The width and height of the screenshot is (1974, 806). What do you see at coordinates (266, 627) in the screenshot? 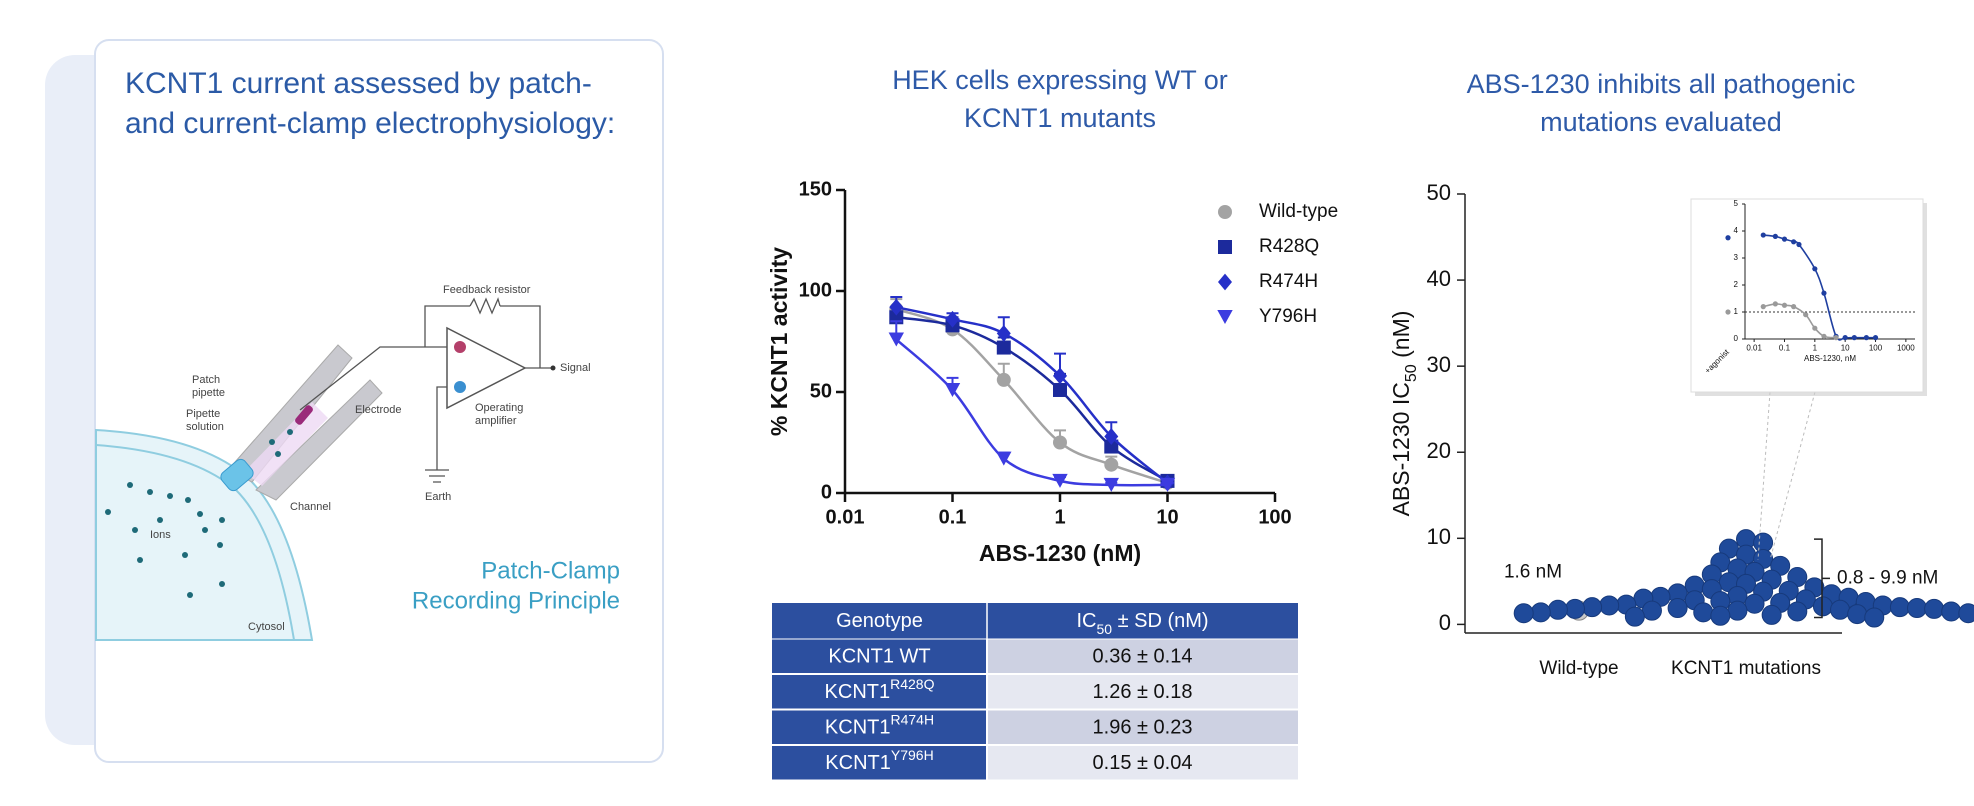
I see `diagram-label: Cytosol` at bounding box center [266, 627].